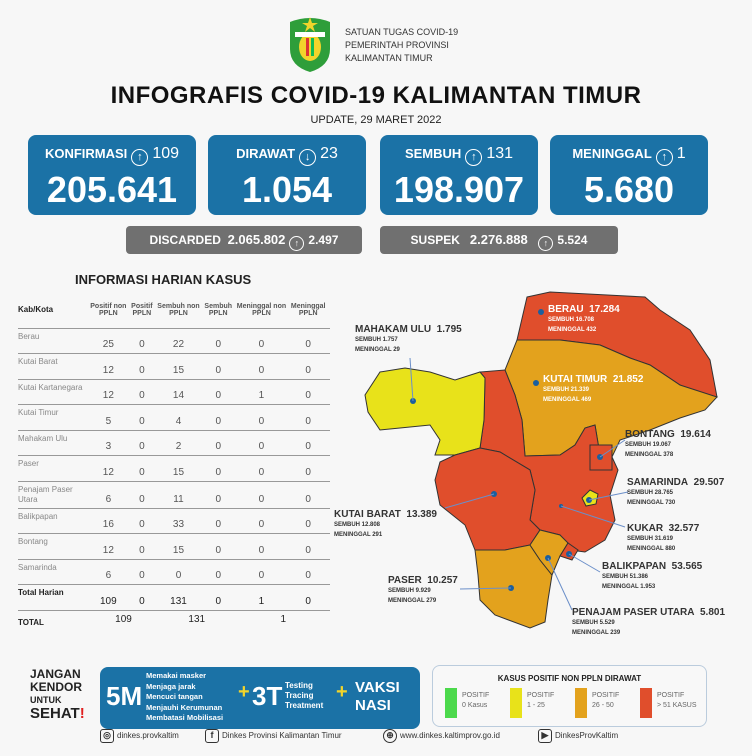  What do you see at coordinates (108, 341) in the screenshot?
I see `cell-value: 25` at bounding box center [108, 341].